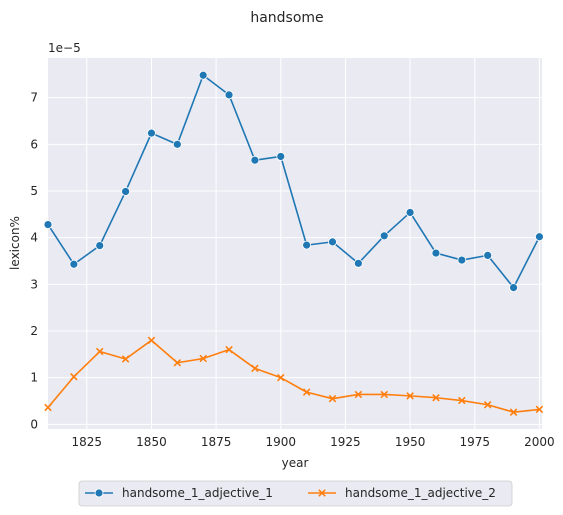 This screenshot has width=563, height=515. I want to click on y-tick-label: 2, so click(34, 331).